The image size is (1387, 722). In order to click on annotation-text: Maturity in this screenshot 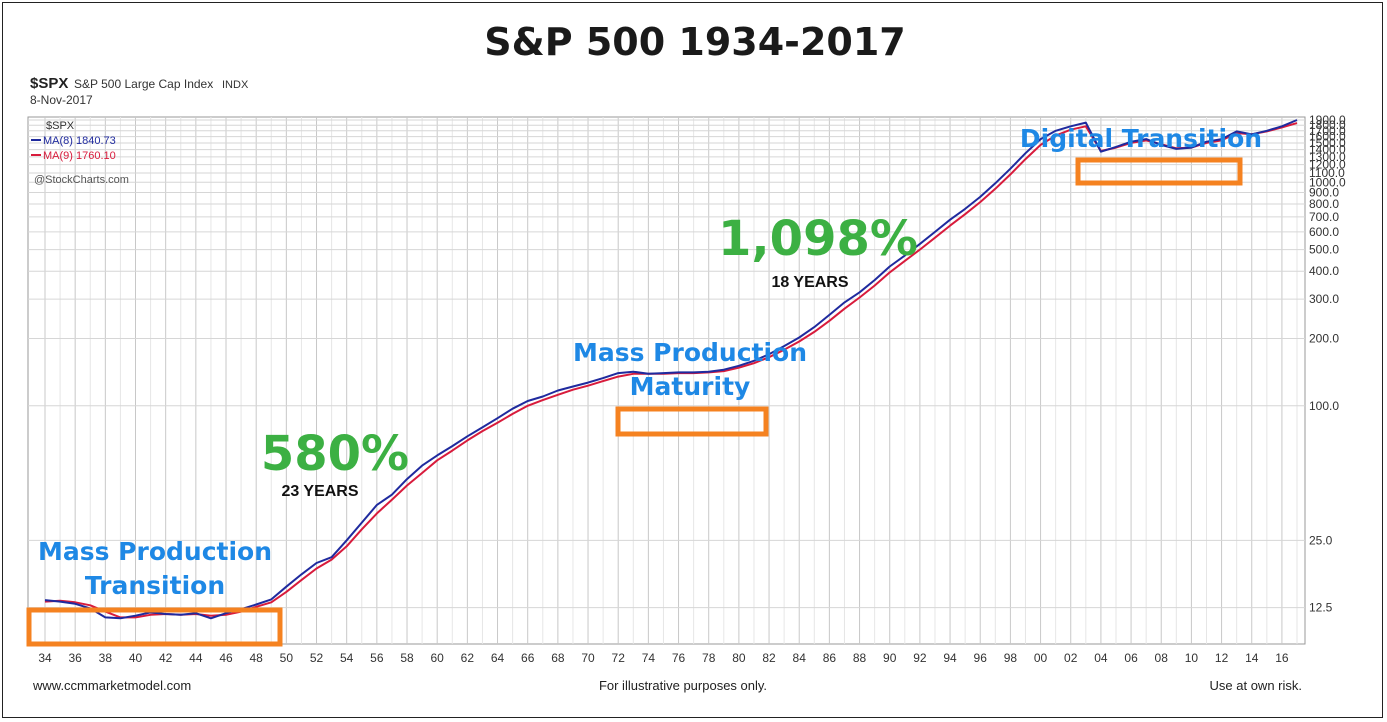, I will do `click(690, 386)`.